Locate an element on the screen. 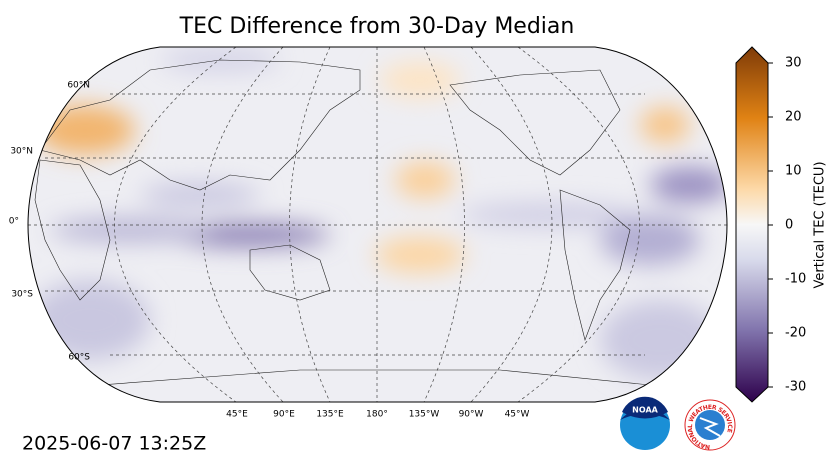 This screenshot has width=835, height=470. noaa-text: NOAA is located at coordinates (645, 410).